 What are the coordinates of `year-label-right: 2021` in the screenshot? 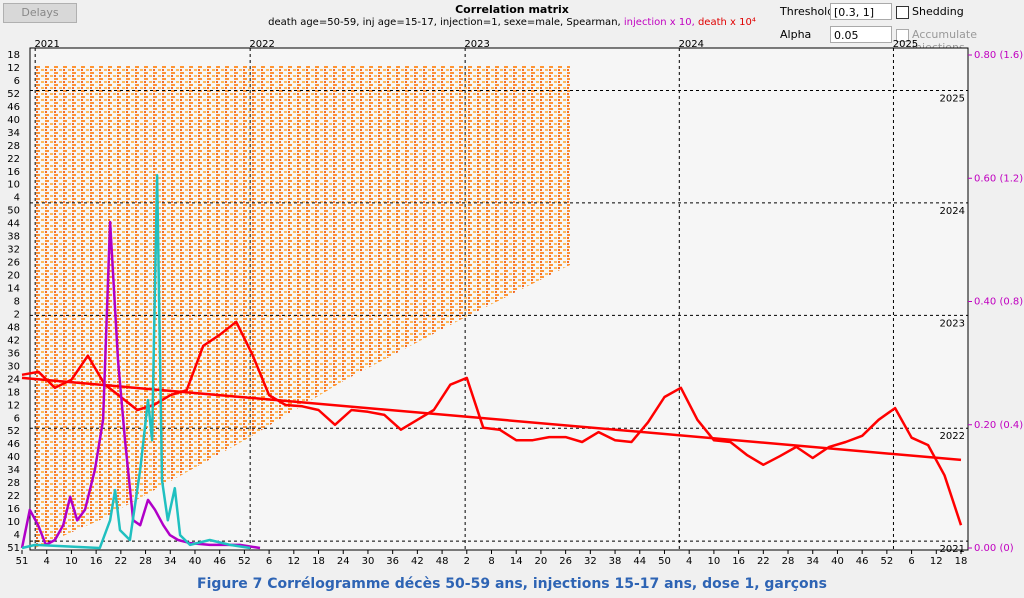 It's located at (952, 549).